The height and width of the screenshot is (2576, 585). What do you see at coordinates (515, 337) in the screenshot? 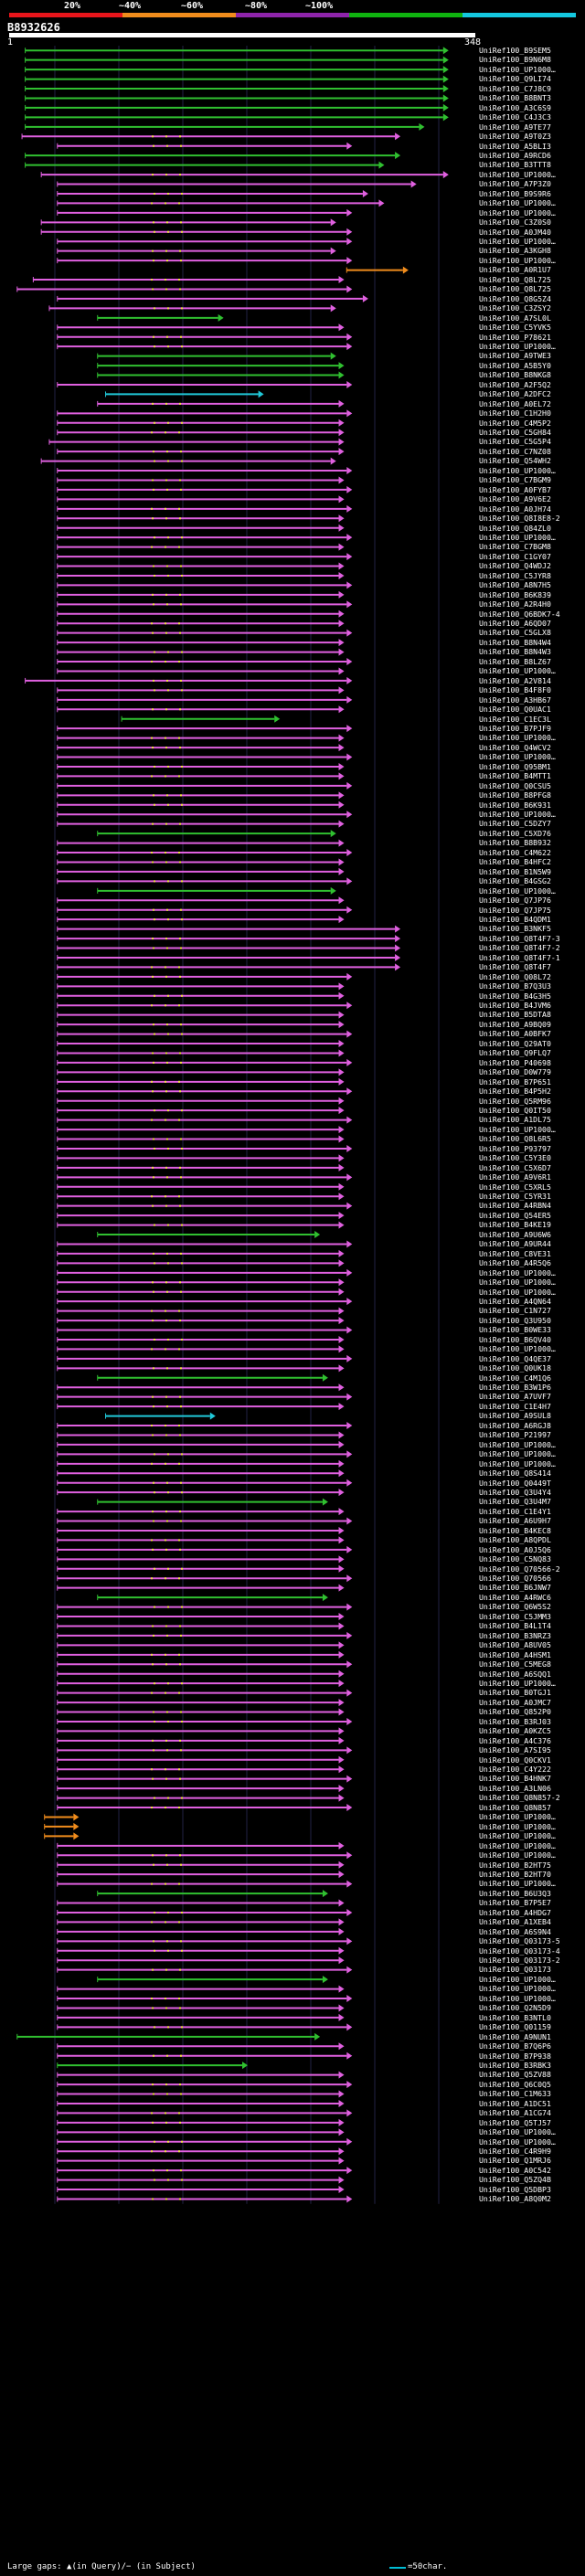
I see `hit-label-link: UniRef100_P78621` at bounding box center [515, 337].